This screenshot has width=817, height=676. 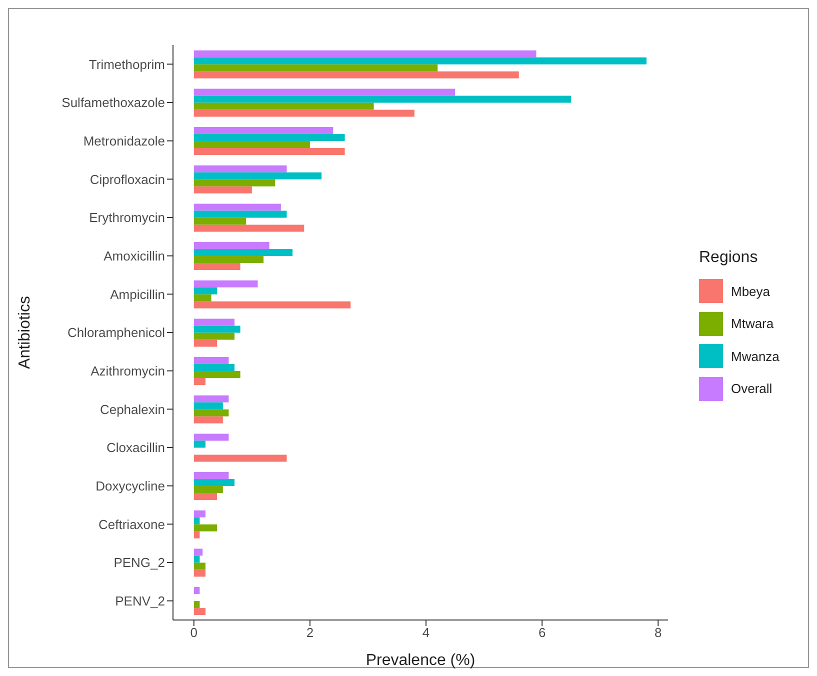 I want to click on y-tick-label: Sulfamethoxazole, so click(x=113, y=102).